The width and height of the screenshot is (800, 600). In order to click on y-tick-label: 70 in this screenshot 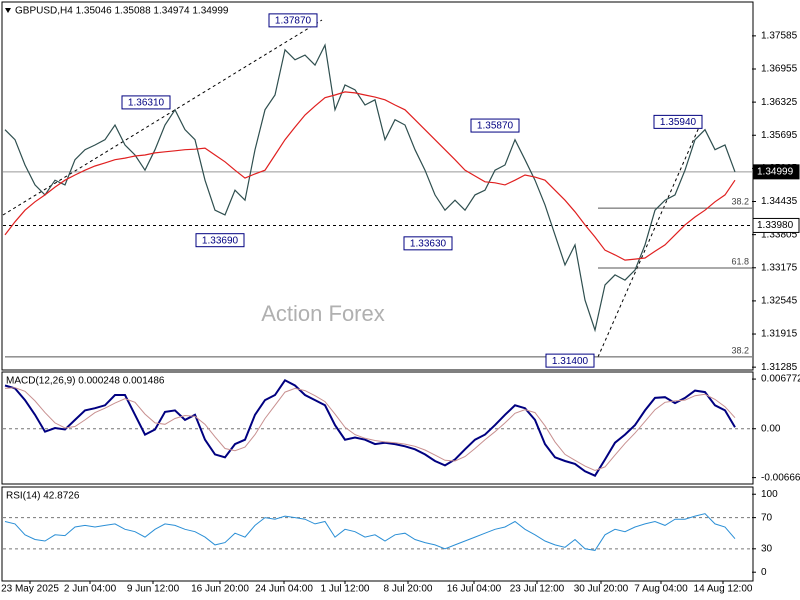, I will do `click(767, 517)`.